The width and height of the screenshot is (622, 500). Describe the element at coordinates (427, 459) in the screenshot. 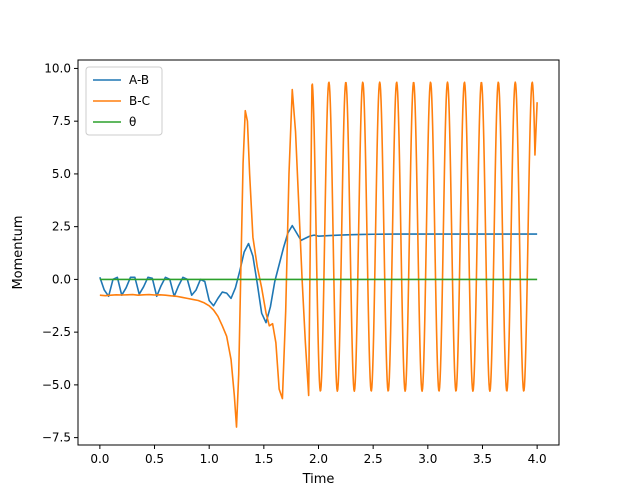

I see `x-tick-label: 3.0` at that location.